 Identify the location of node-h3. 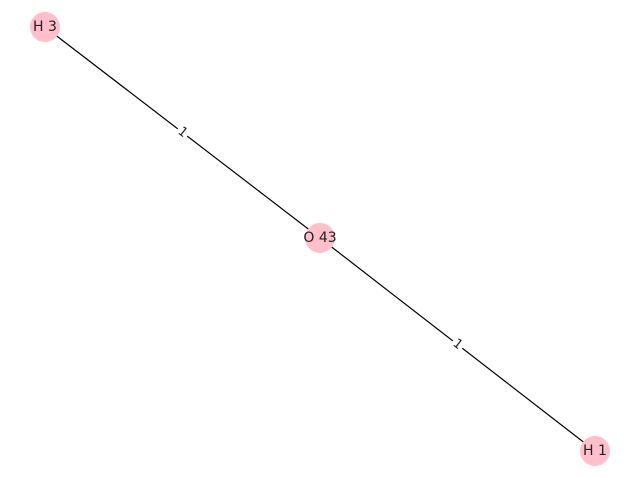
(45, 27).